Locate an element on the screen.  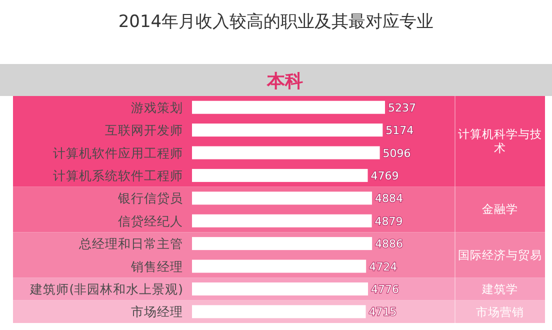
subtitle: 本科 is located at coordinates (285, 81).